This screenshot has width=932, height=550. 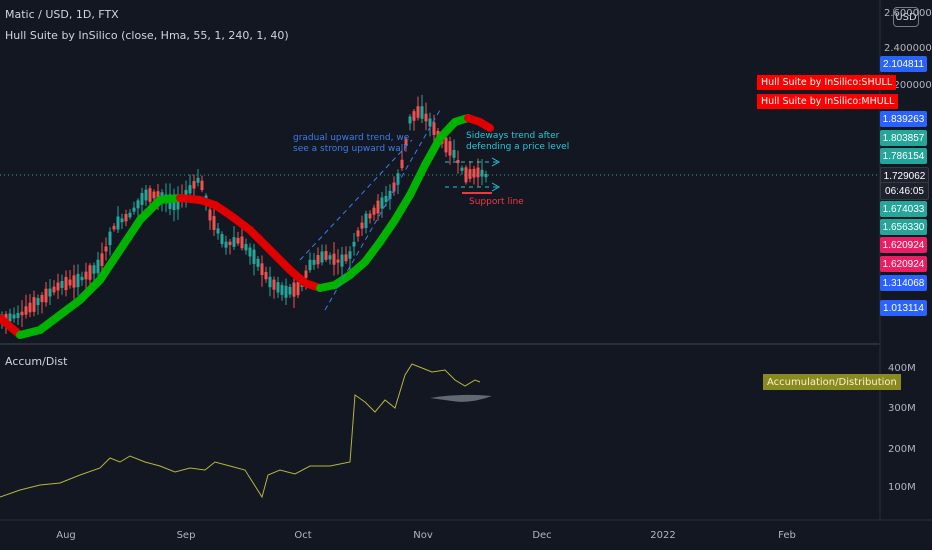 I want to click on time-label: Oct, so click(x=303, y=535).